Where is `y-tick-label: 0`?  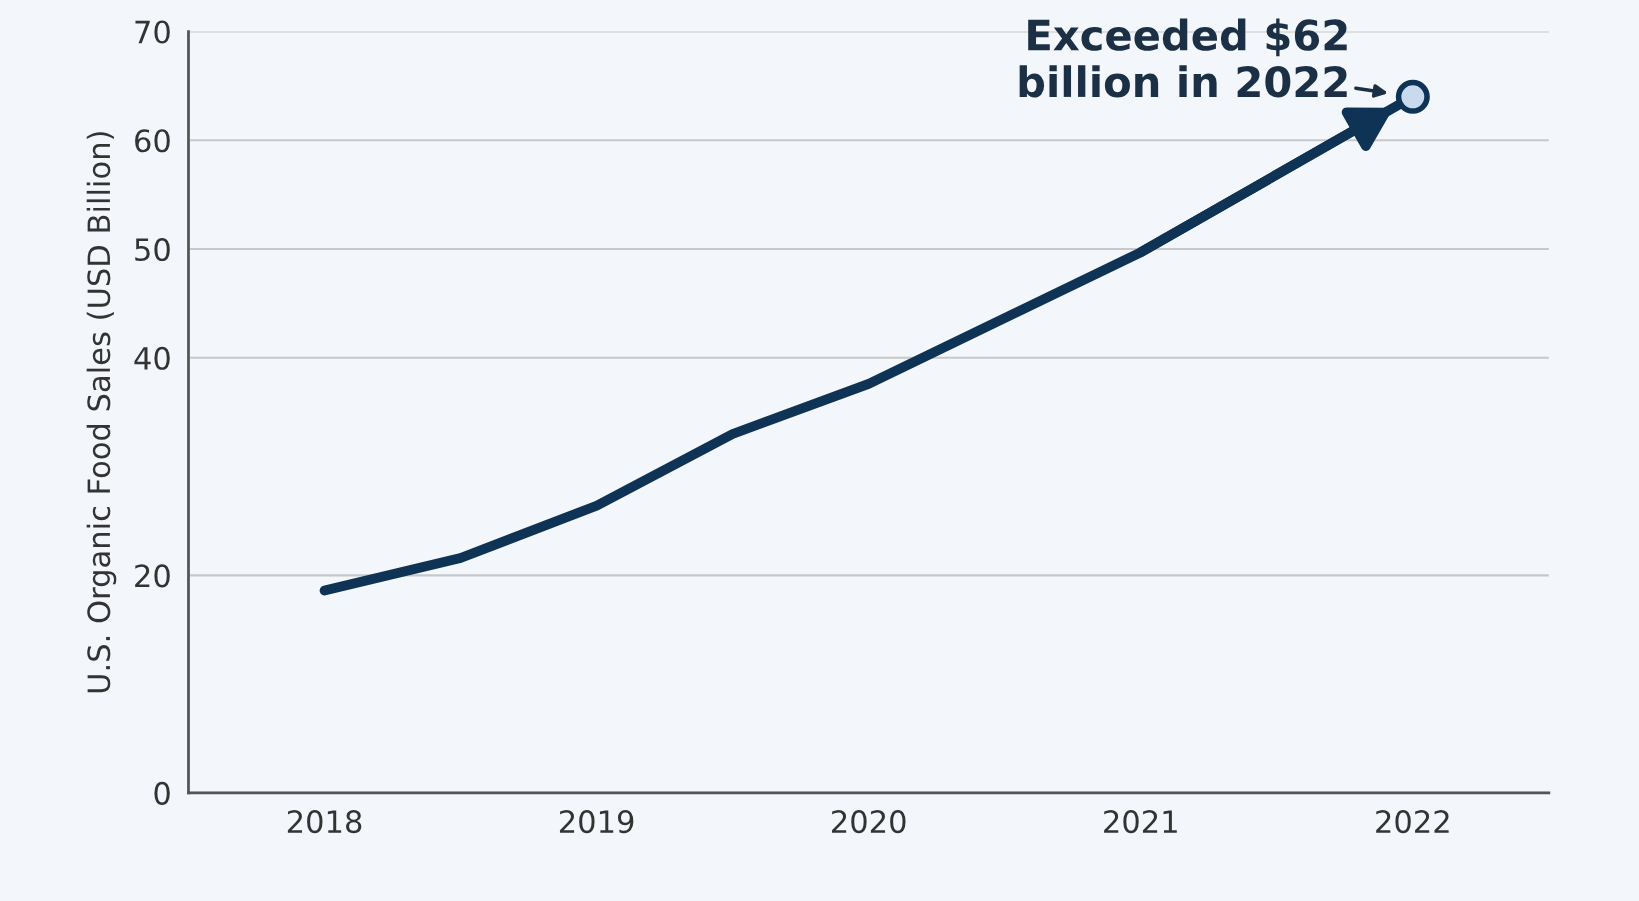
y-tick-label: 0 is located at coordinates (162, 793).